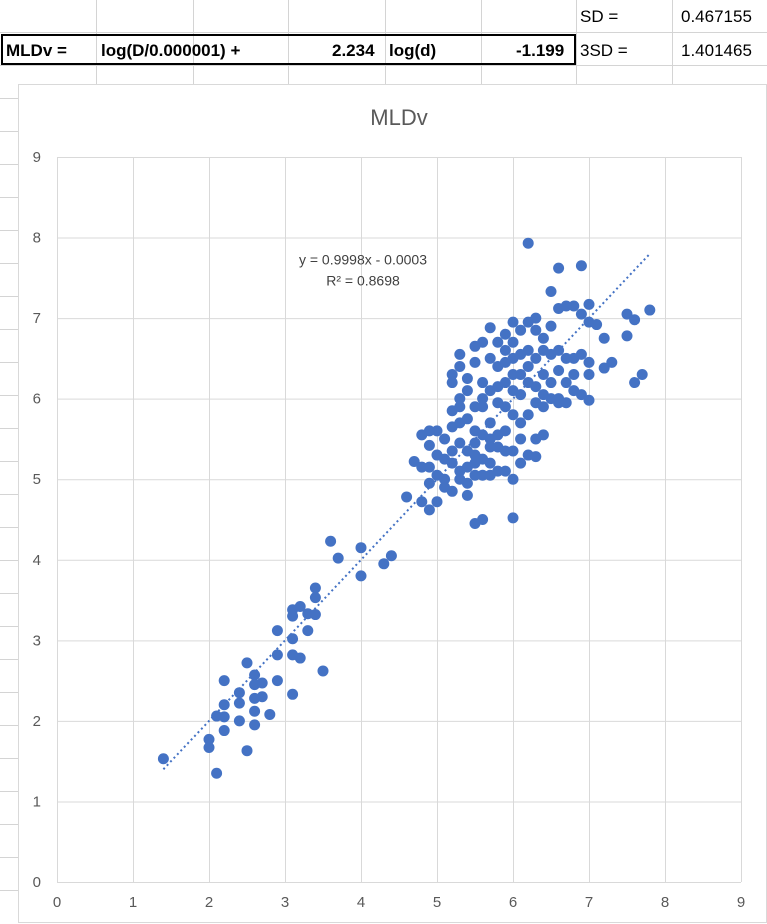 The width and height of the screenshot is (767, 924). I want to click on log-d-cell: log(d), so click(413, 50).